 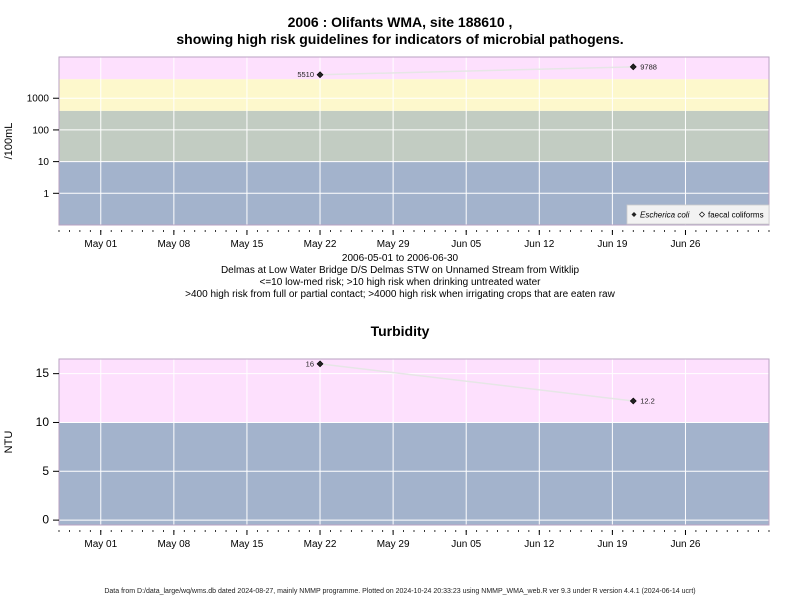 I want to click on legend-marker-open, so click(x=702, y=214).